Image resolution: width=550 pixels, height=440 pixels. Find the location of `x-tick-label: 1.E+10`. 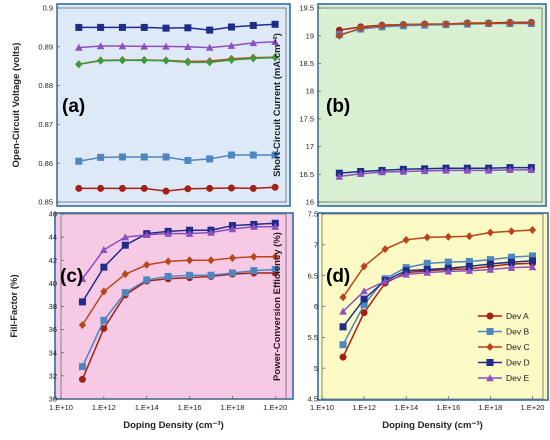

x-tick-label: 1.E+10 is located at coordinates (61, 407).